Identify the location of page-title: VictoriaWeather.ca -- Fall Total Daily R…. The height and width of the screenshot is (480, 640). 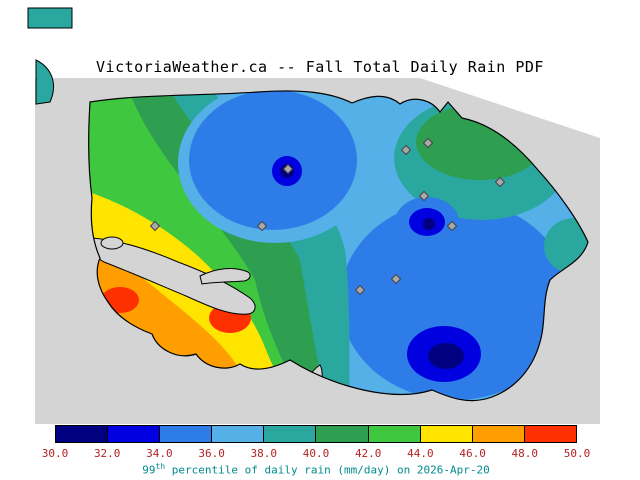
(320, 67).